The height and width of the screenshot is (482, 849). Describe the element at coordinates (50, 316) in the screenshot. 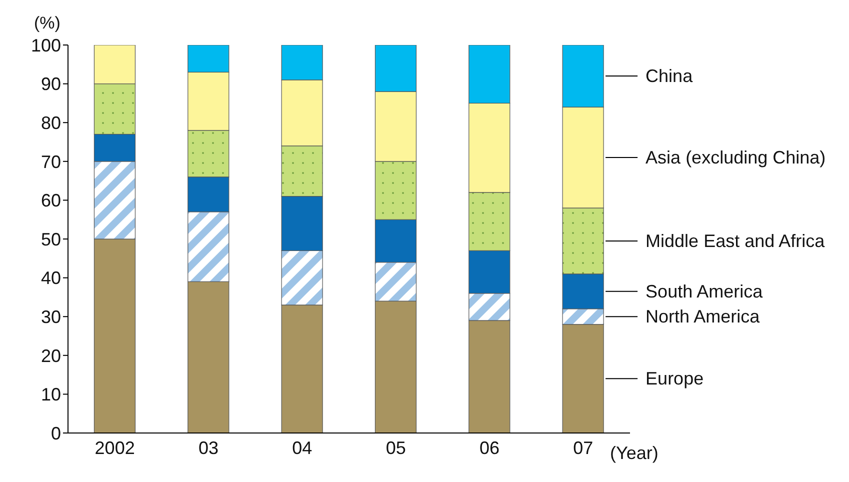

I see `y-tick-label: 30` at that location.